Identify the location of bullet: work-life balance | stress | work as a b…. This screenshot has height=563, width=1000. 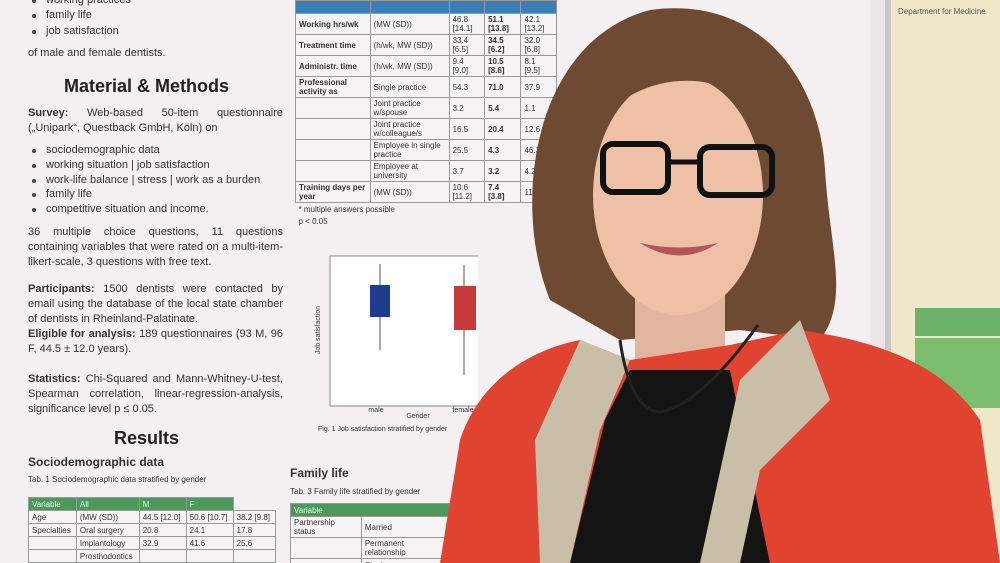
(144, 180).